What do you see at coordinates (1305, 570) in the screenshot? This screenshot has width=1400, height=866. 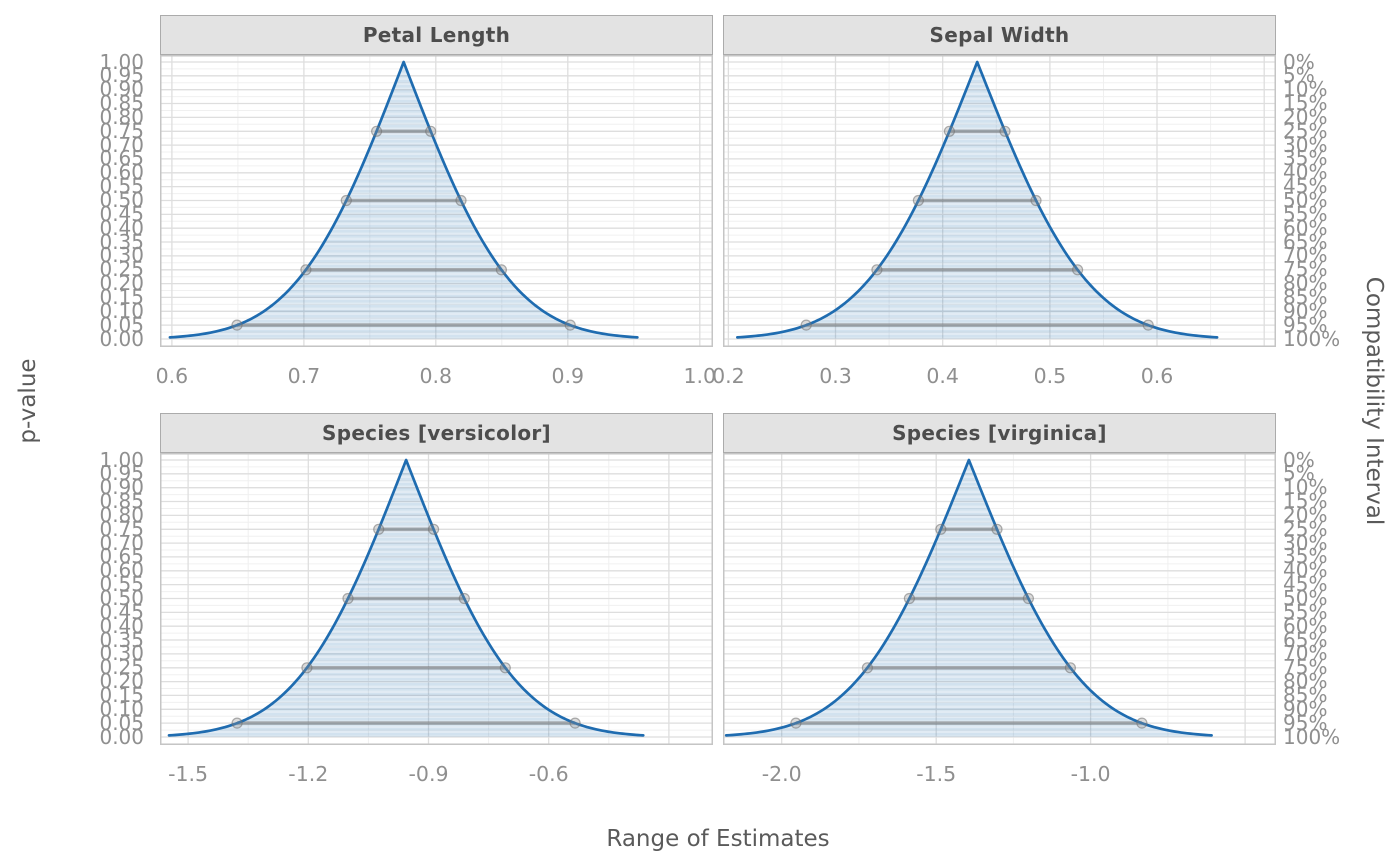 I see `y-tick-label-ci-percent: 40%` at bounding box center [1305, 570].